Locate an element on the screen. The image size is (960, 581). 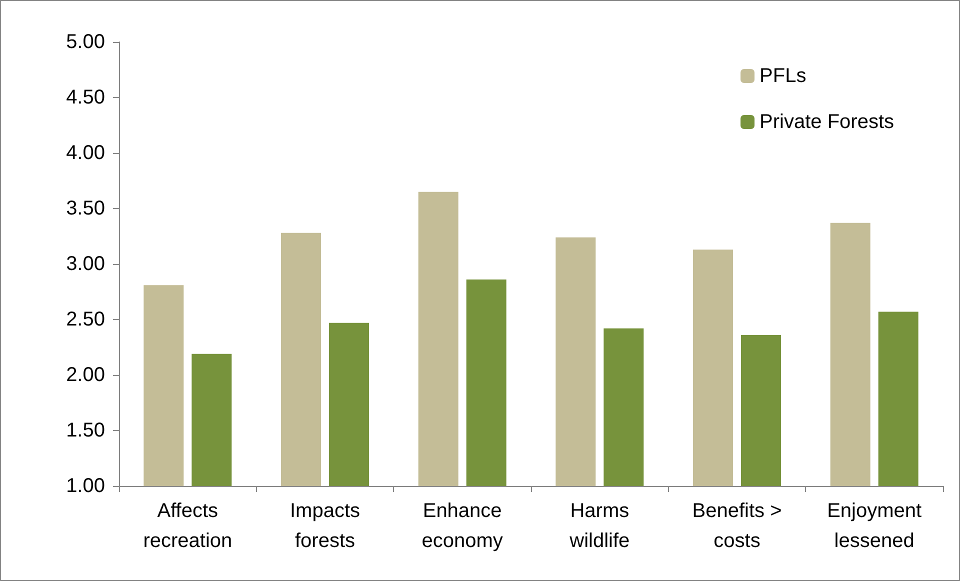
y-tick-label: 3.00 is located at coordinates (85, 264).